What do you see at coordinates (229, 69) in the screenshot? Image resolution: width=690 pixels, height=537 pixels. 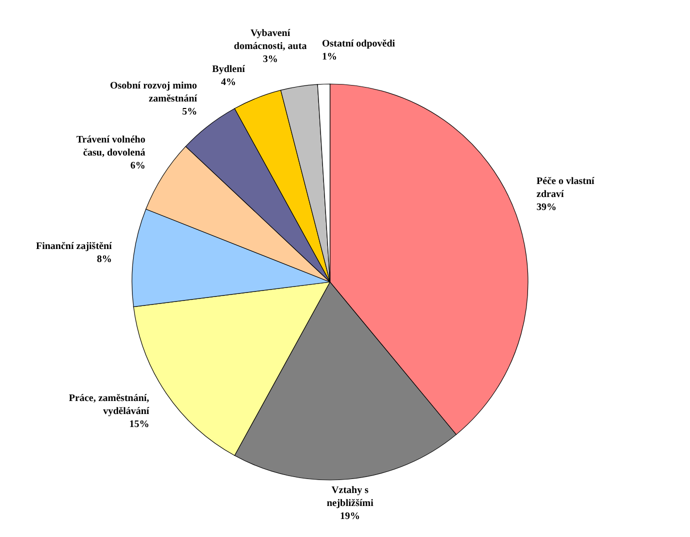 I see `slice-label: Bydlení` at bounding box center [229, 69].